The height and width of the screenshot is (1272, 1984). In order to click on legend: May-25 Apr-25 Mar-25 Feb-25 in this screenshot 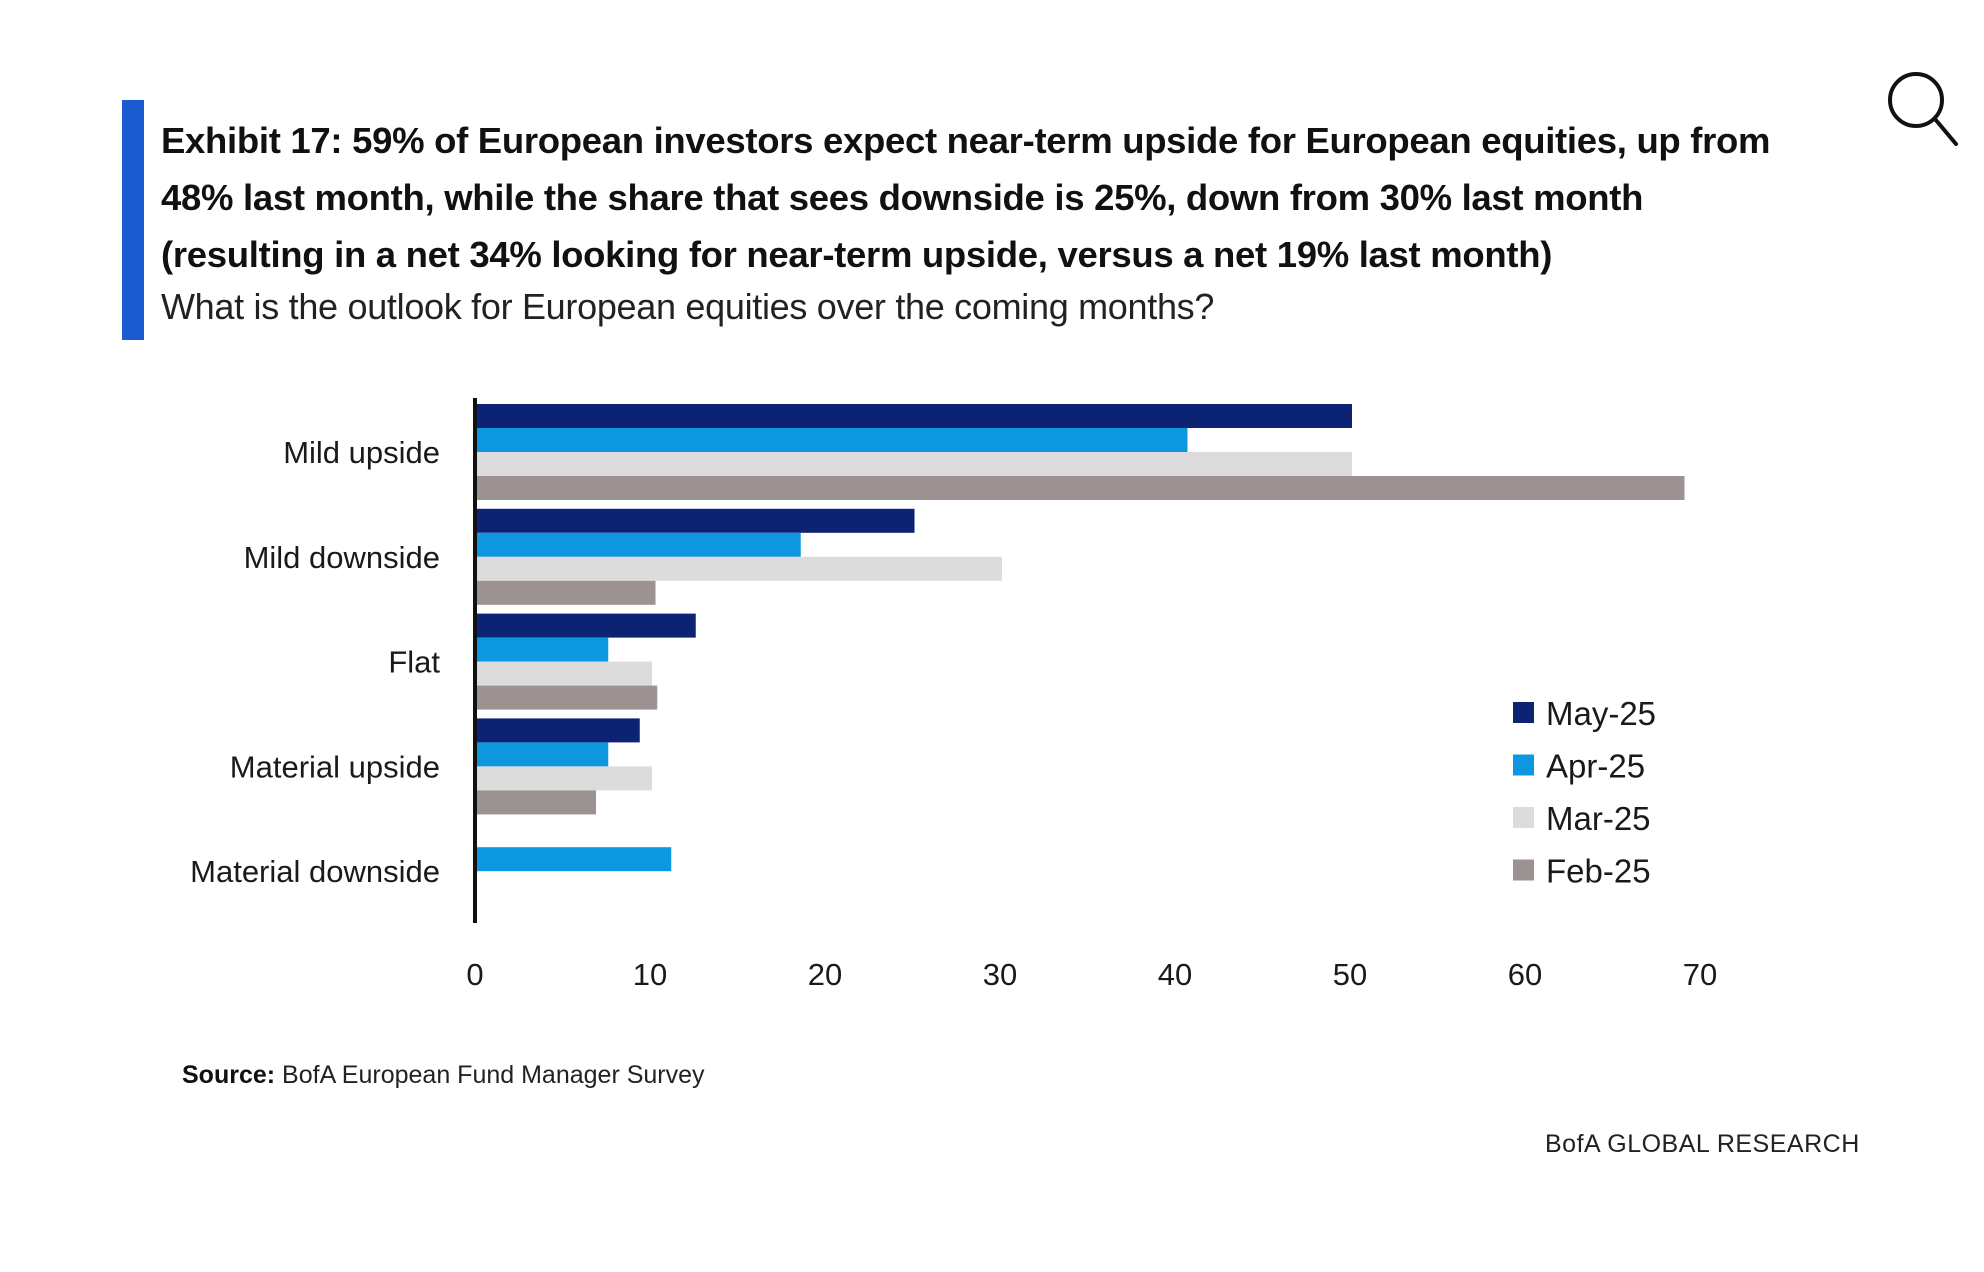, I will do `click(1584, 792)`.